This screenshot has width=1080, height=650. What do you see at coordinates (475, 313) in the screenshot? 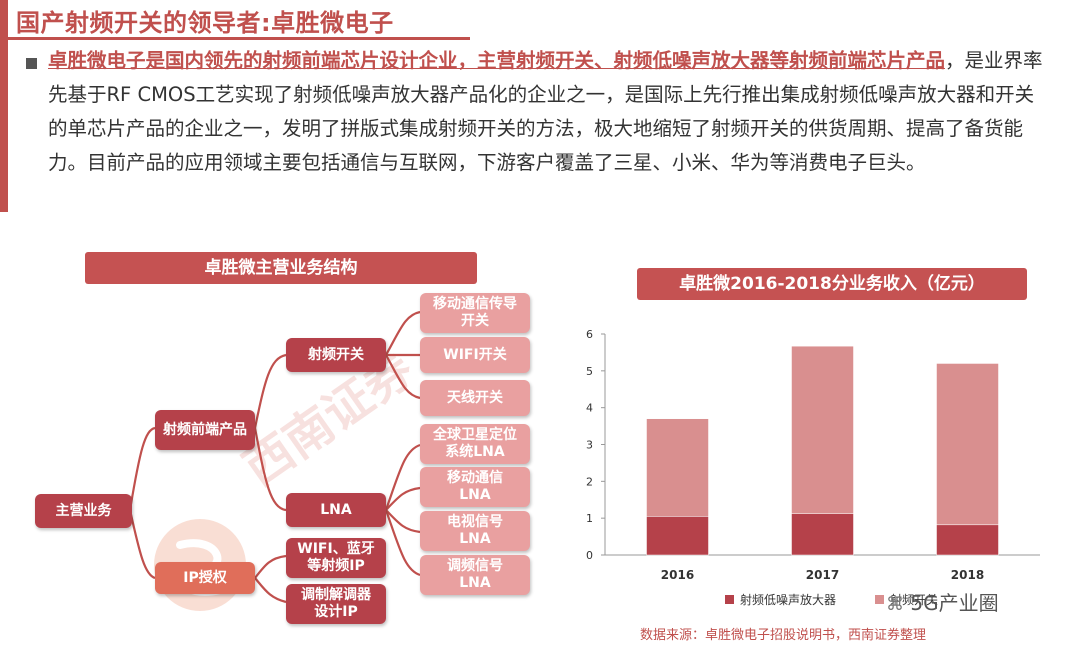
I see `node-switch-mobile: 移动通信传导开关` at bounding box center [475, 313].